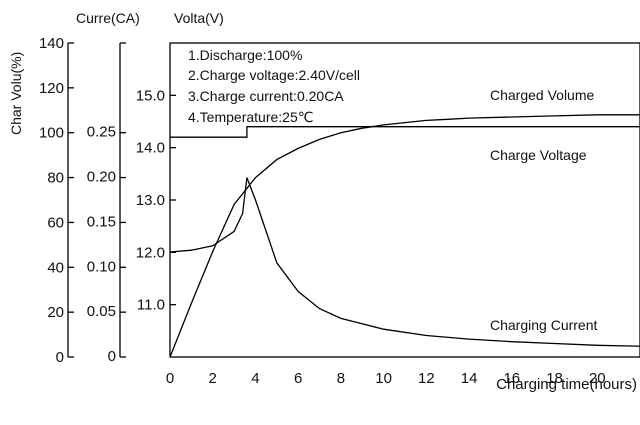  Describe the element at coordinates (542, 95) in the screenshot. I see `series-label-charged-volume: Charged Volume` at that location.